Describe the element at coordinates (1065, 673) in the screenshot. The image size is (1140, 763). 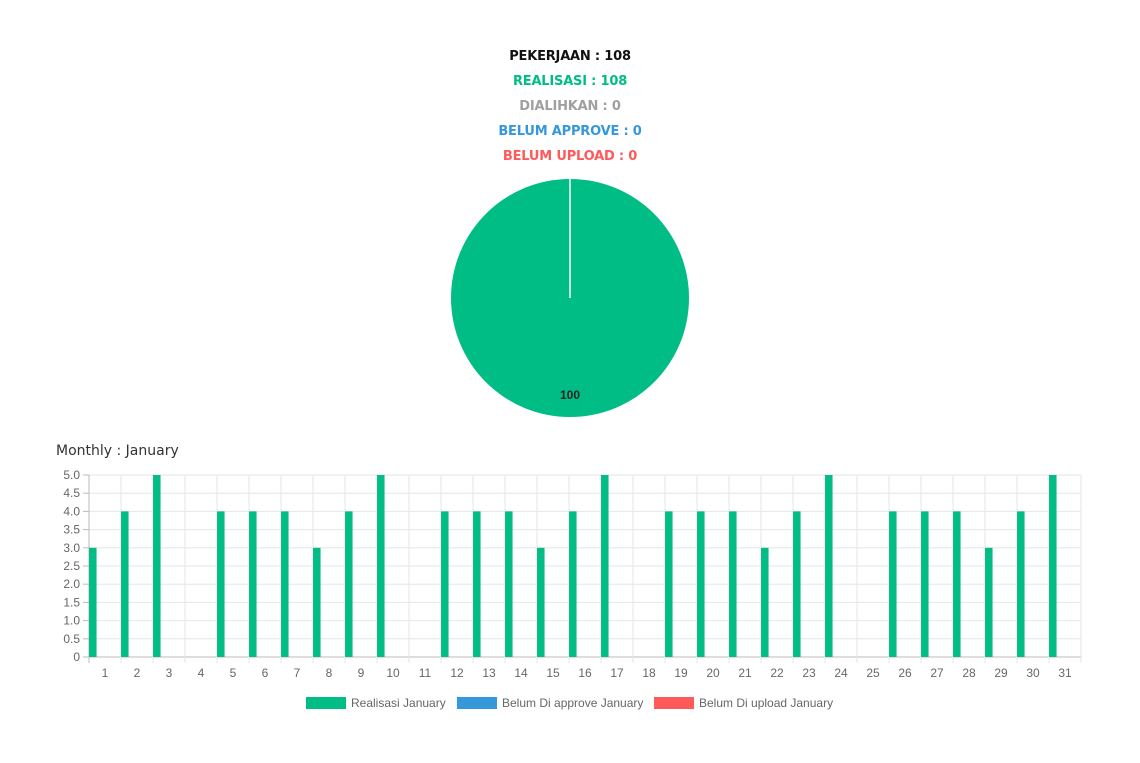
I see `x-tick-label: 31` at that location.